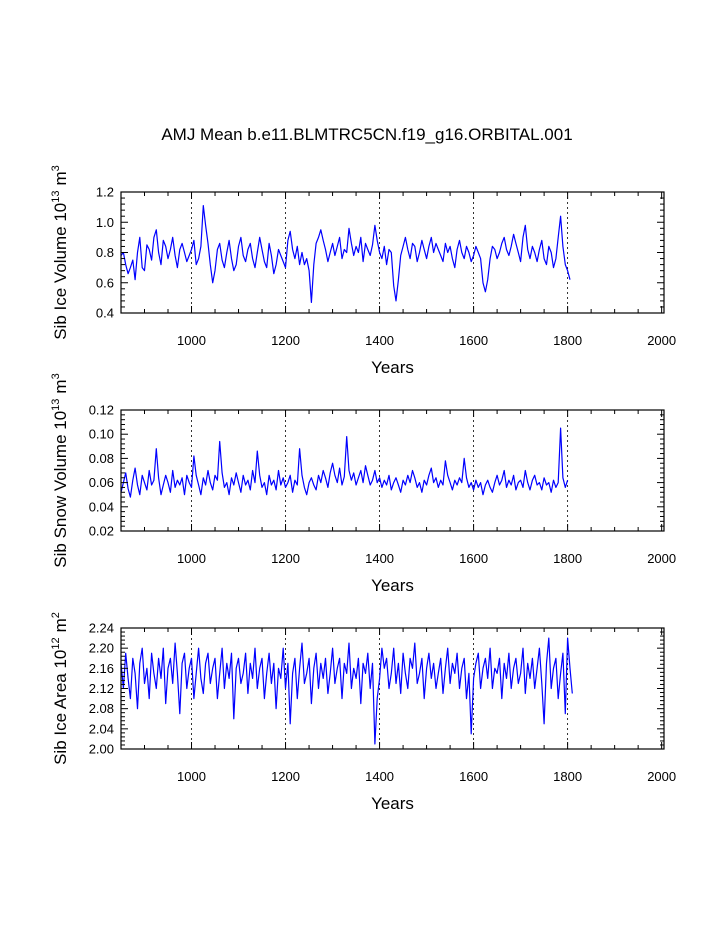 This screenshot has height=935, width=723. I want to click on y-tick-label: 2.00, so click(101, 749).